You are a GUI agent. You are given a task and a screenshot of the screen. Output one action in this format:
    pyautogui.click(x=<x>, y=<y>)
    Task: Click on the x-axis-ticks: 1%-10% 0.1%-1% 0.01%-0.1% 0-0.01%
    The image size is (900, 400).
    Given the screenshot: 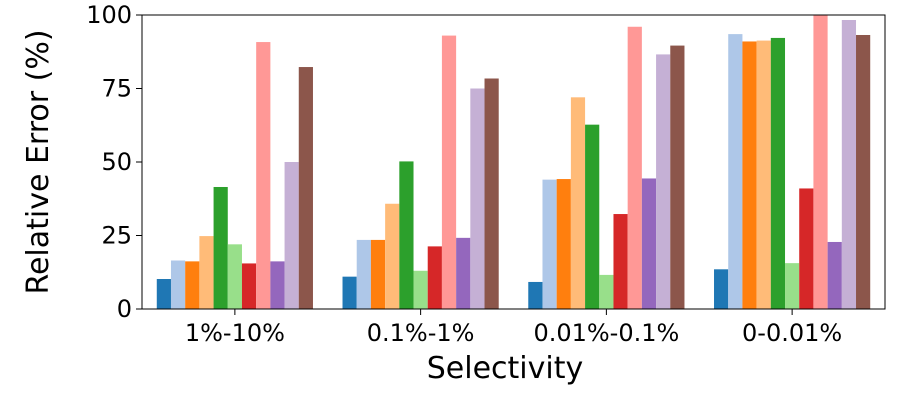 What is the action you would take?
    pyautogui.click(x=513, y=328)
    